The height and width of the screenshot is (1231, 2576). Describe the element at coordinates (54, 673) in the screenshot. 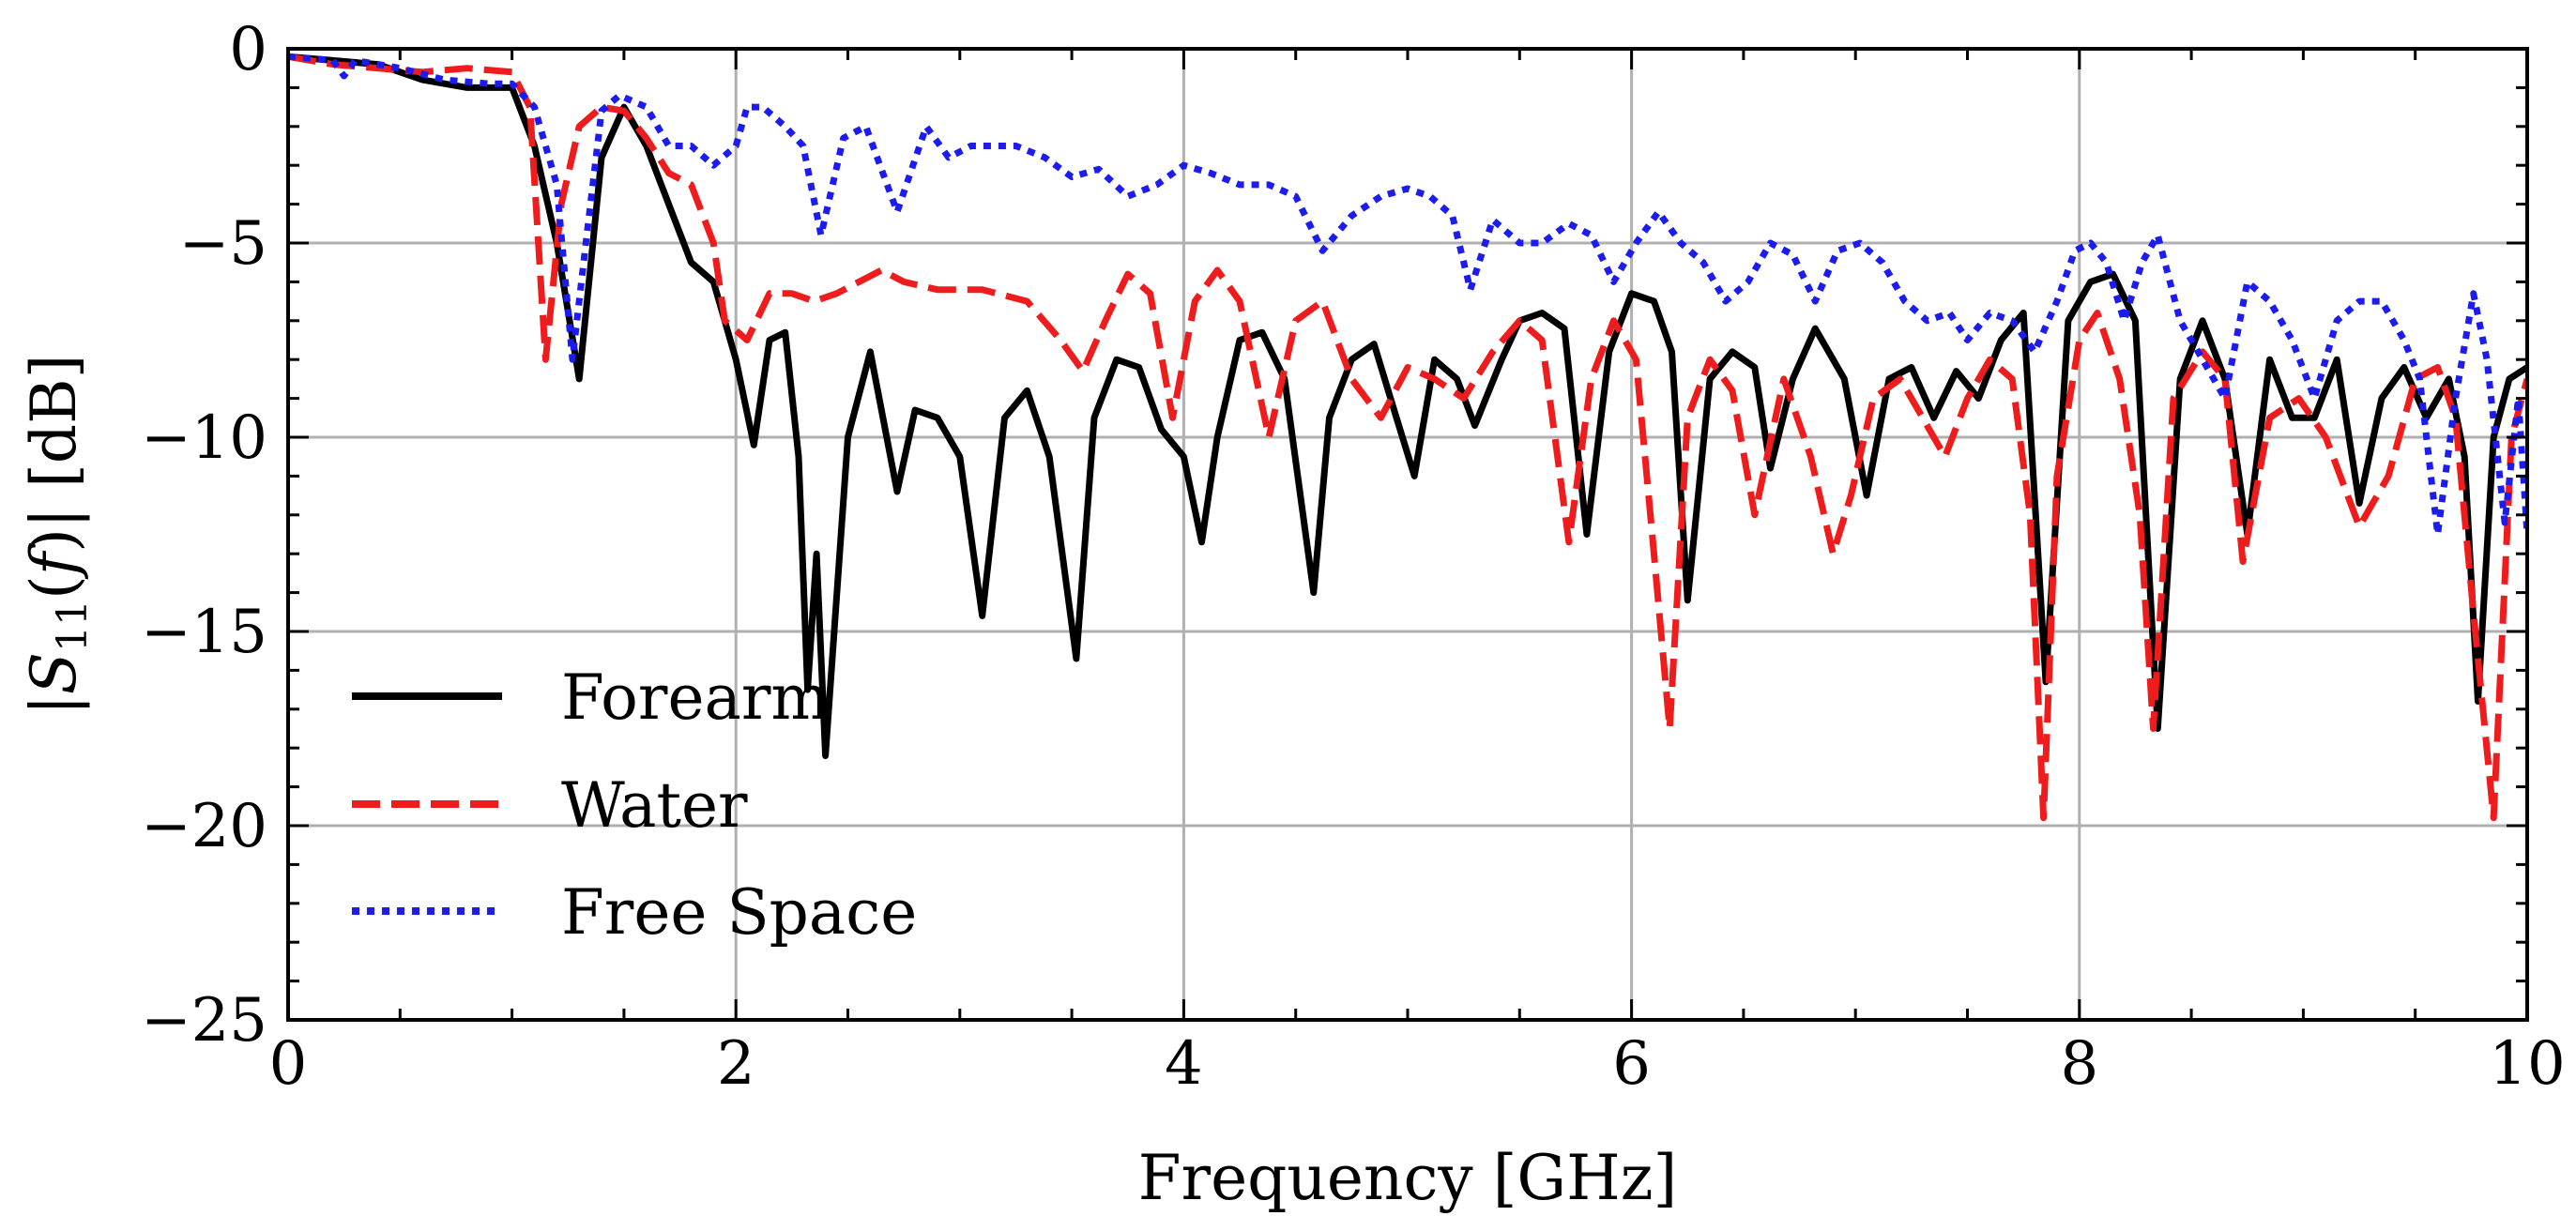

I see `y-axis-label-var: S` at that location.